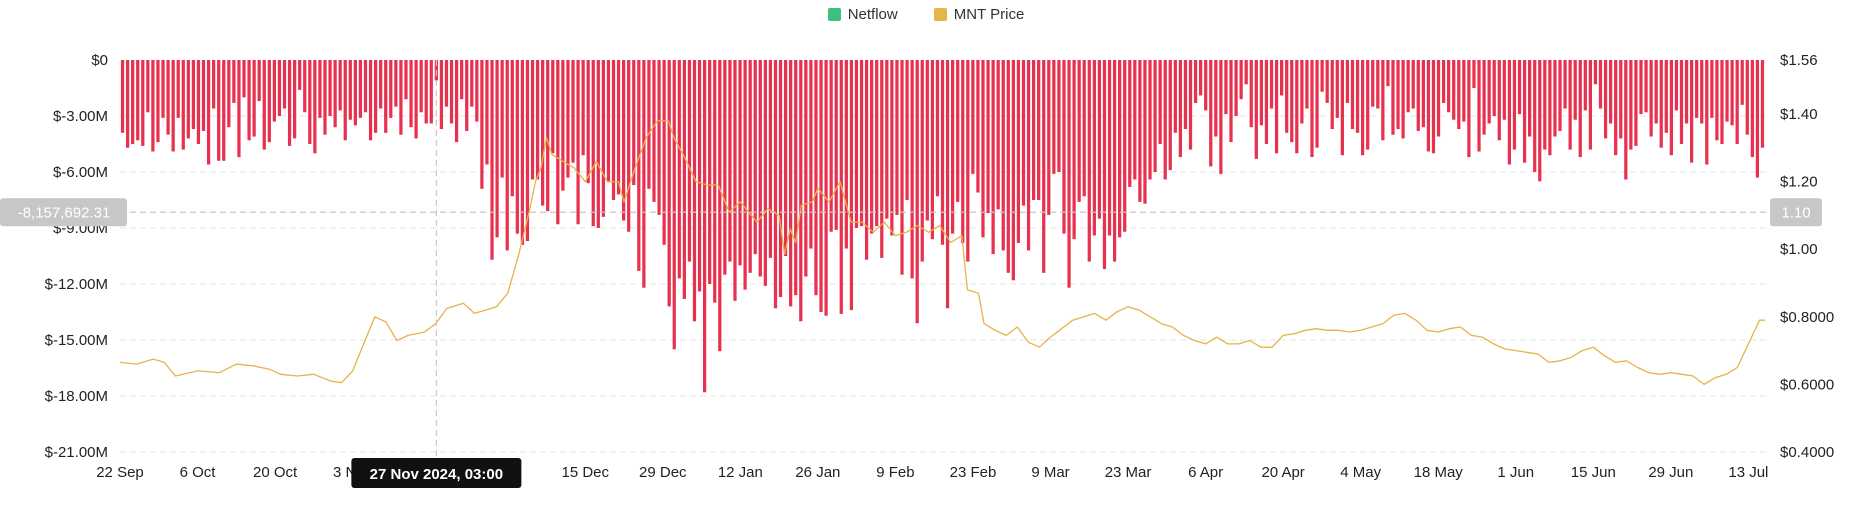 This screenshot has height=525, width=1852. What do you see at coordinates (64, 212) in the screenshot?
I see `crosshair-left-value: -8,157,692.31` at bounding box center [64, 212].